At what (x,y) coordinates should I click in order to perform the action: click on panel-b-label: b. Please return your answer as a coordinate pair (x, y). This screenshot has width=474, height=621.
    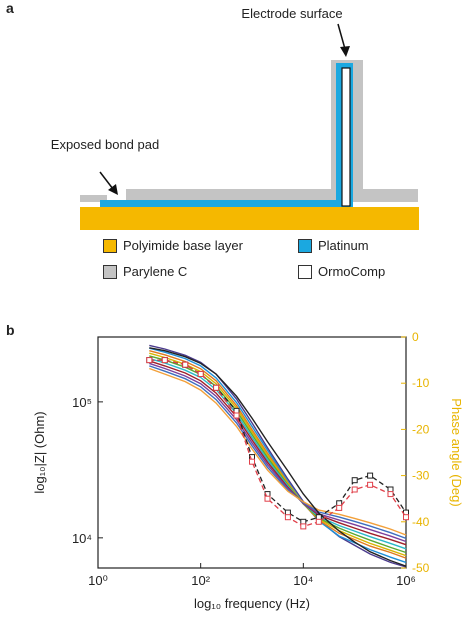
    Looking at the image, I should click on (10, 330).